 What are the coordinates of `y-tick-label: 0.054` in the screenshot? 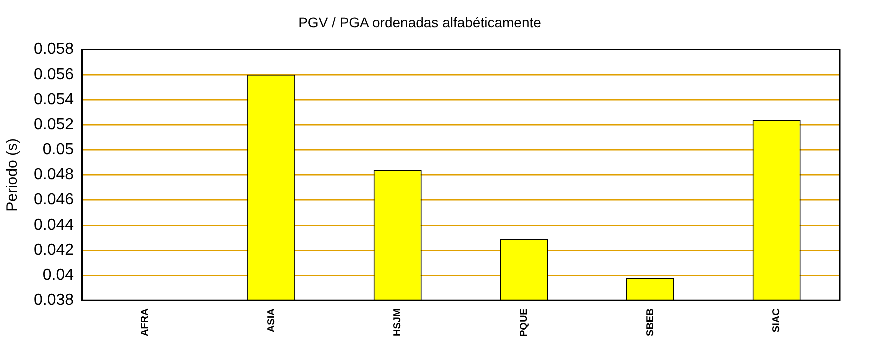 It's located at (54, 99).